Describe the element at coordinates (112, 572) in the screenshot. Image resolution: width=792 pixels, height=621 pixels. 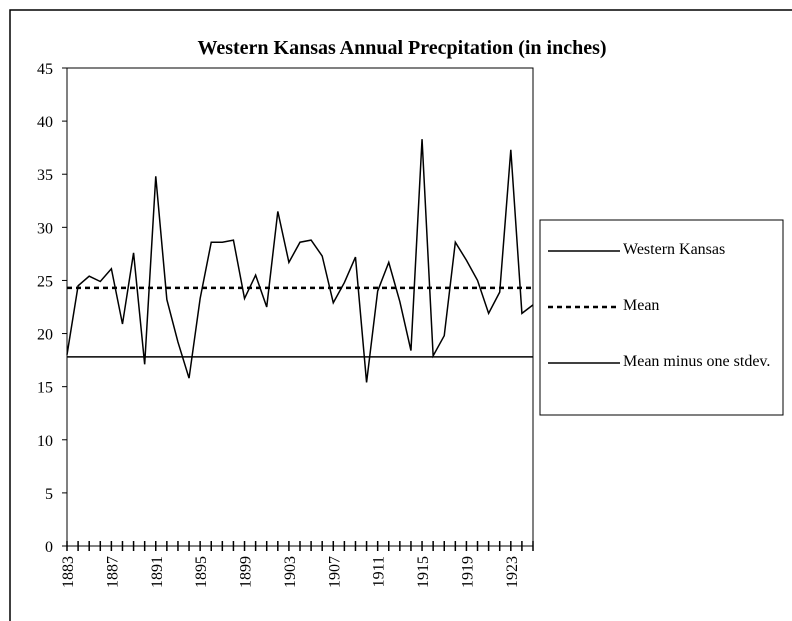
I see `x-tick-label: 1887` at that location.